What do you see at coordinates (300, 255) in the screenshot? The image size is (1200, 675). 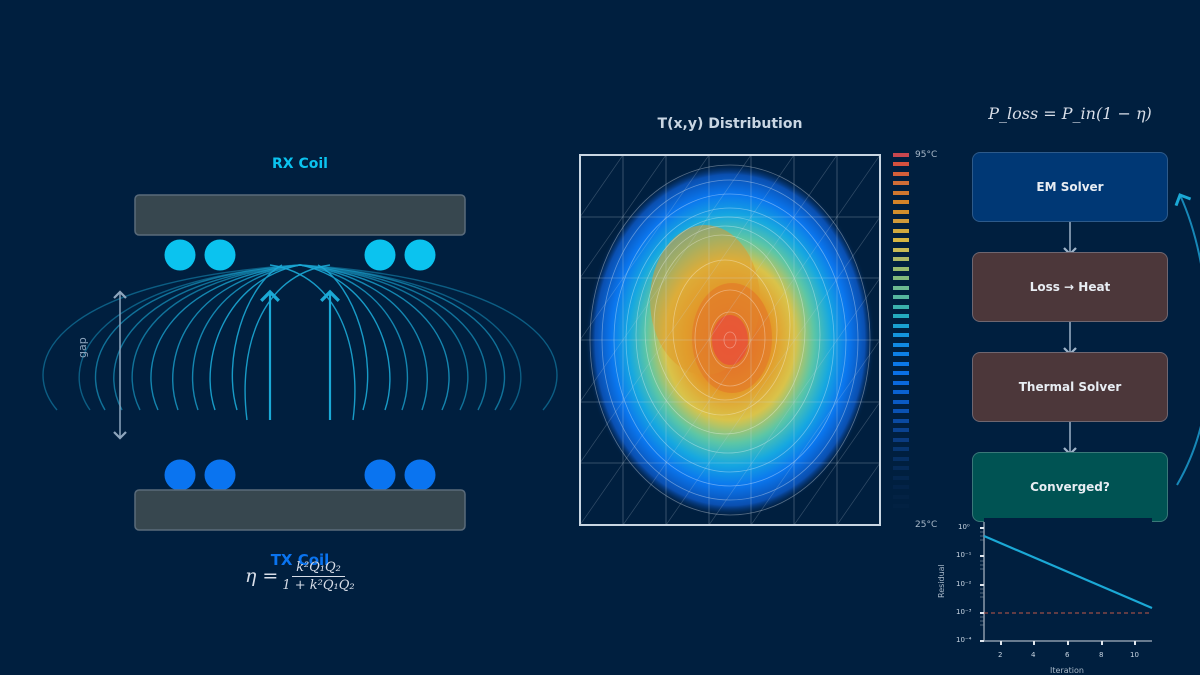 I see `rx-windings` at bounding box center [300, 255].